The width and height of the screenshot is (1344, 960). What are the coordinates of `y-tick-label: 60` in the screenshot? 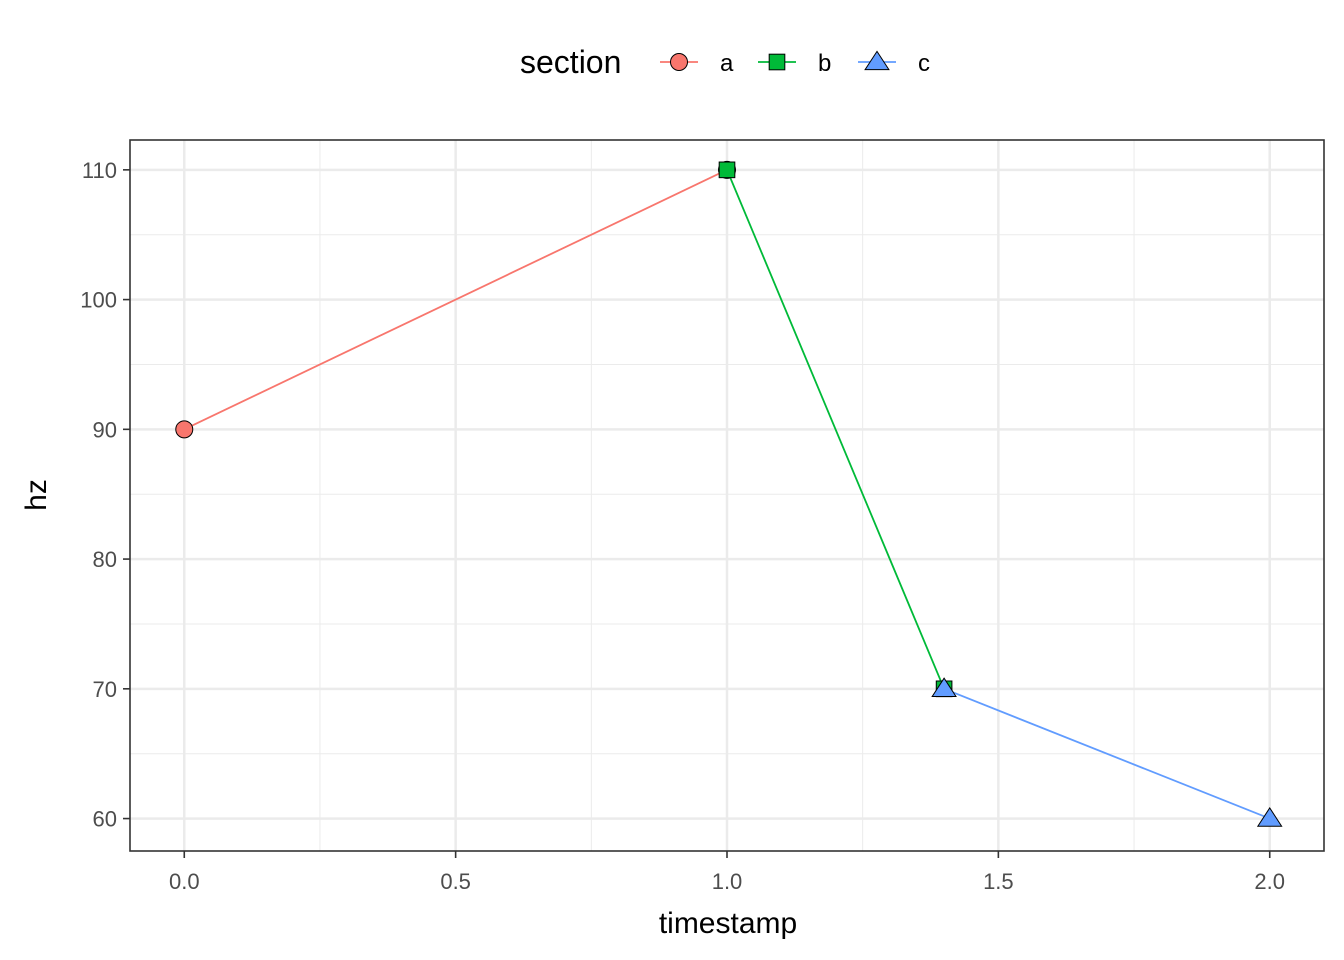 It's located at (105, 819).